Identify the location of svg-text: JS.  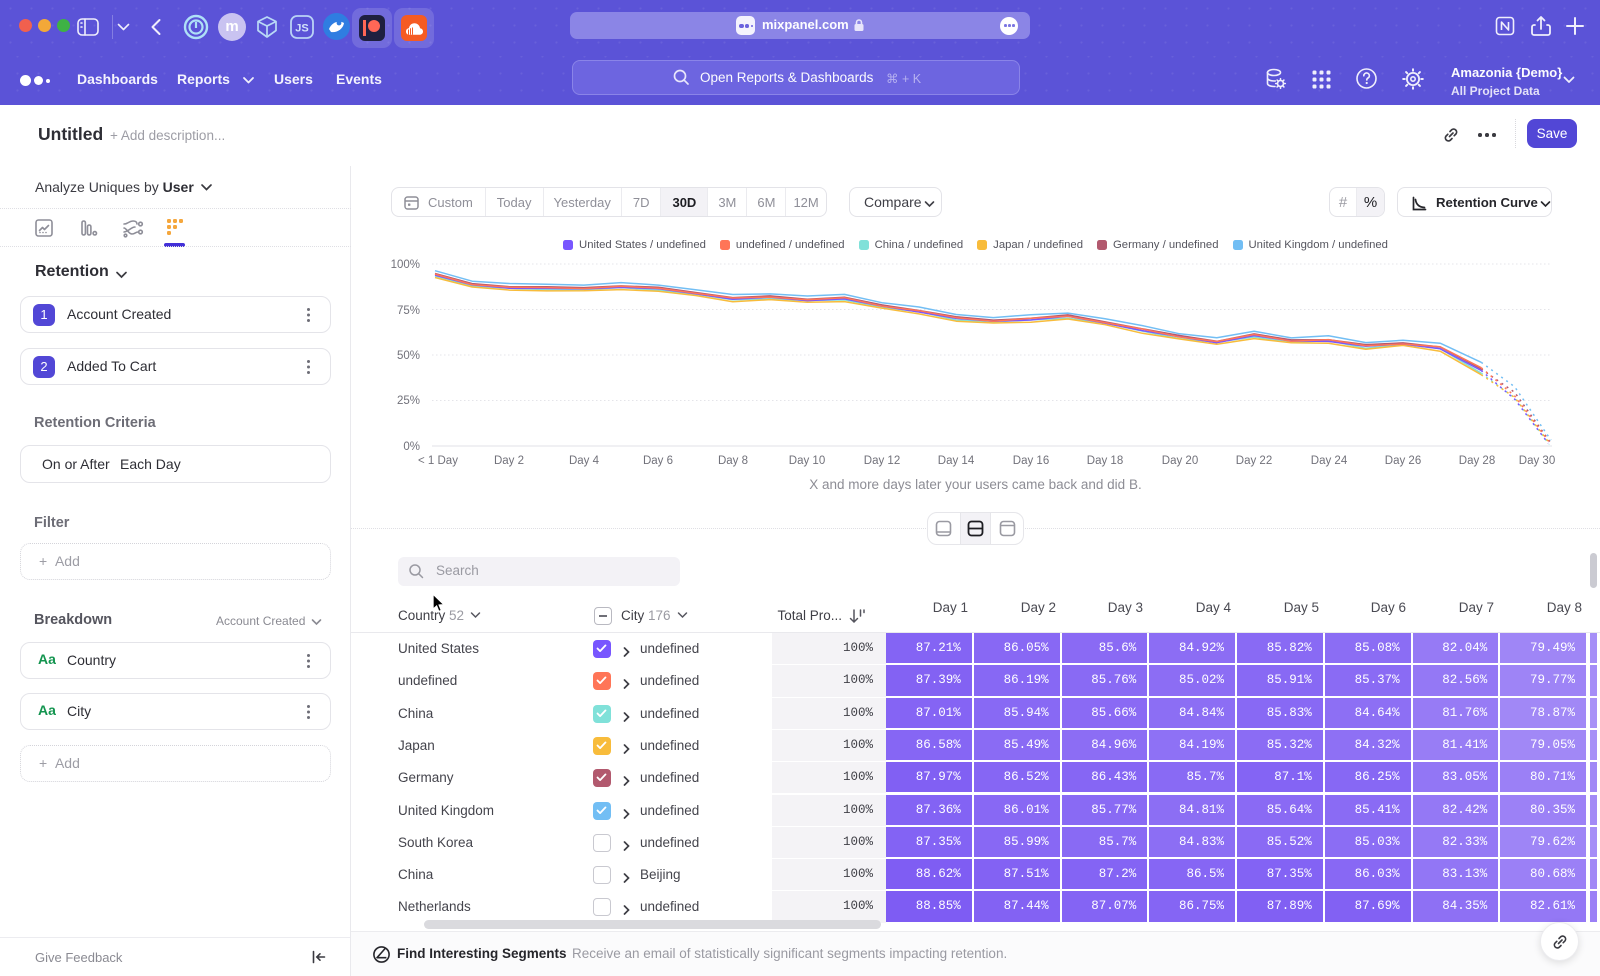
(301, 29).